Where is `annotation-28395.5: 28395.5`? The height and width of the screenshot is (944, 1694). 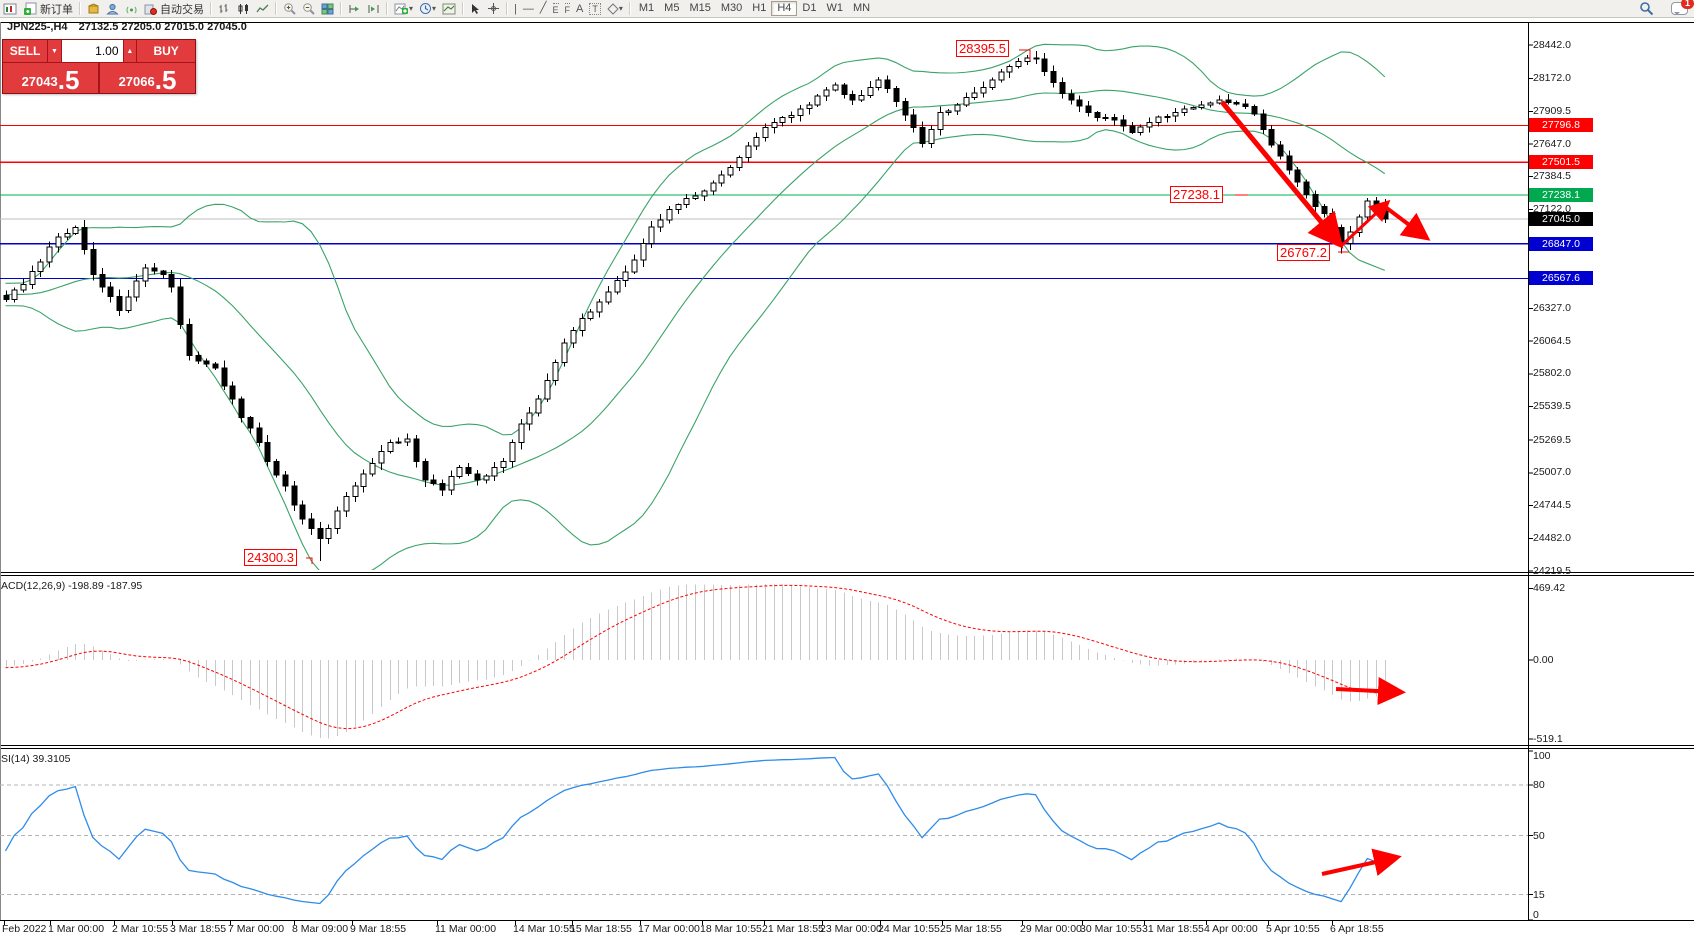
annotation-28395.5: 28395.5 is located at coordinates (982, 48).